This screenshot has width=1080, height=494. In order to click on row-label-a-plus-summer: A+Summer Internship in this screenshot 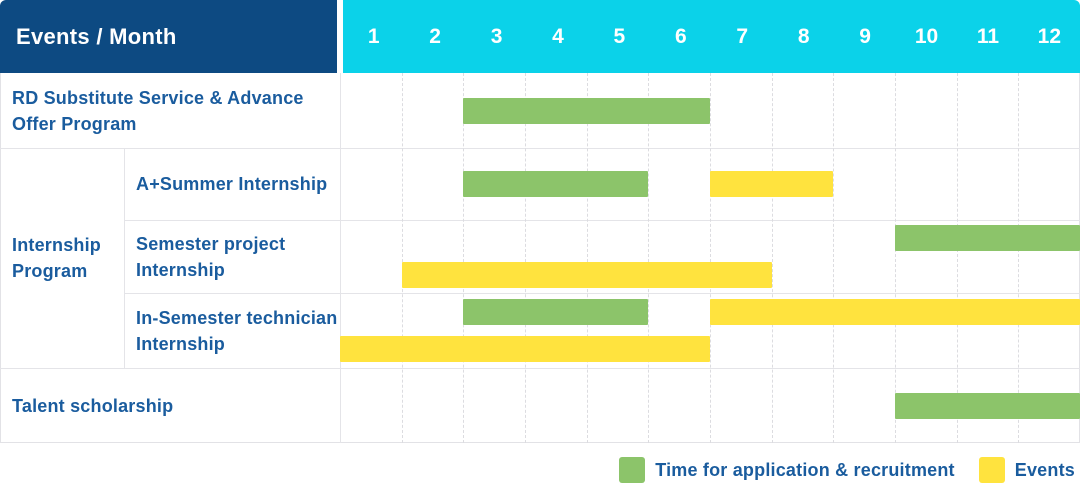, I will do `click(232, 184)`.